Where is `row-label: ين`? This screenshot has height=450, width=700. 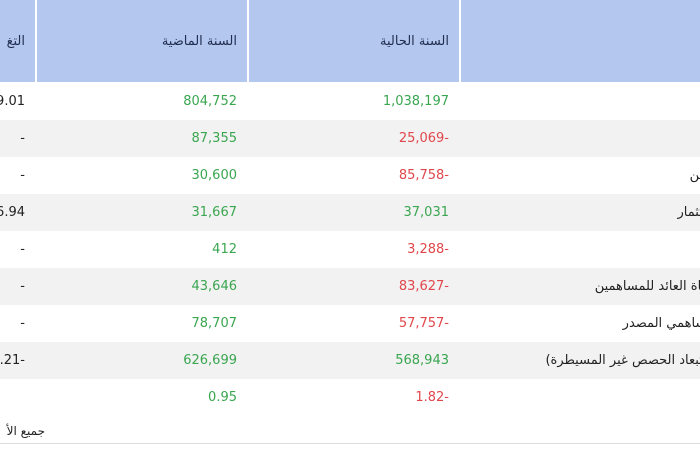 row-label: ين is located at coordinates (580, 249).